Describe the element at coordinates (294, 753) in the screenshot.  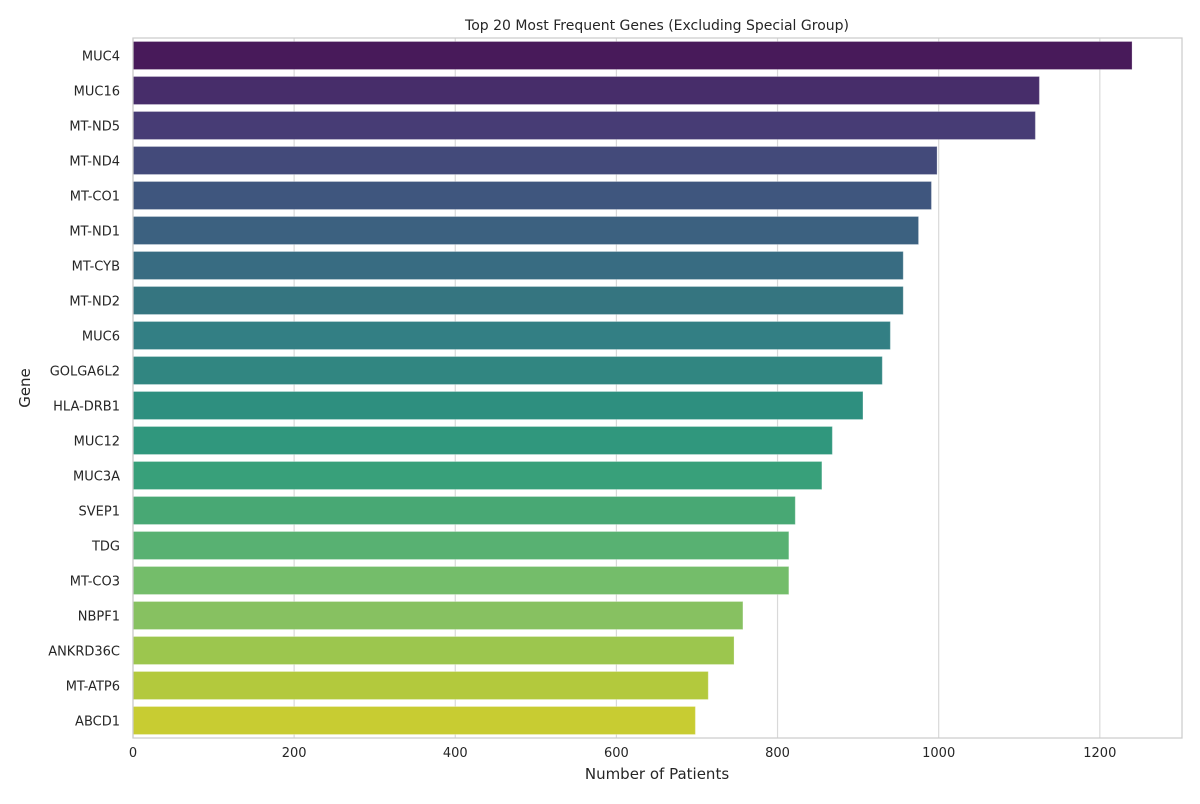
I see `x-tick-label: 200` at that location.